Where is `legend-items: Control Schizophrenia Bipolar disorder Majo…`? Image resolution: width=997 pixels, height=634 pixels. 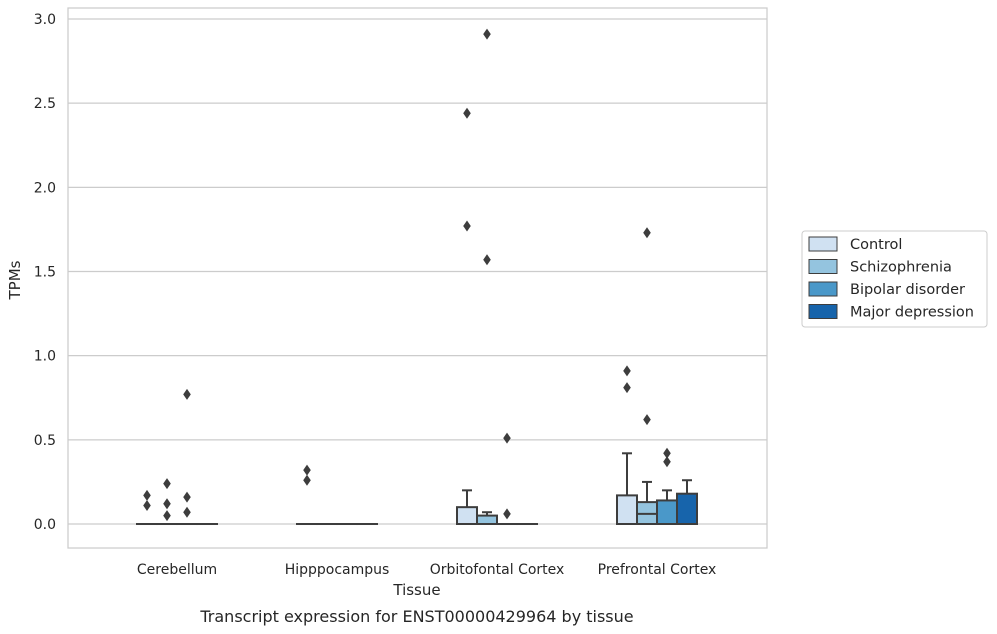 legend-items: Control Schizophrenia Bipolar disorder Majo… is located at coordinates (891, 278).